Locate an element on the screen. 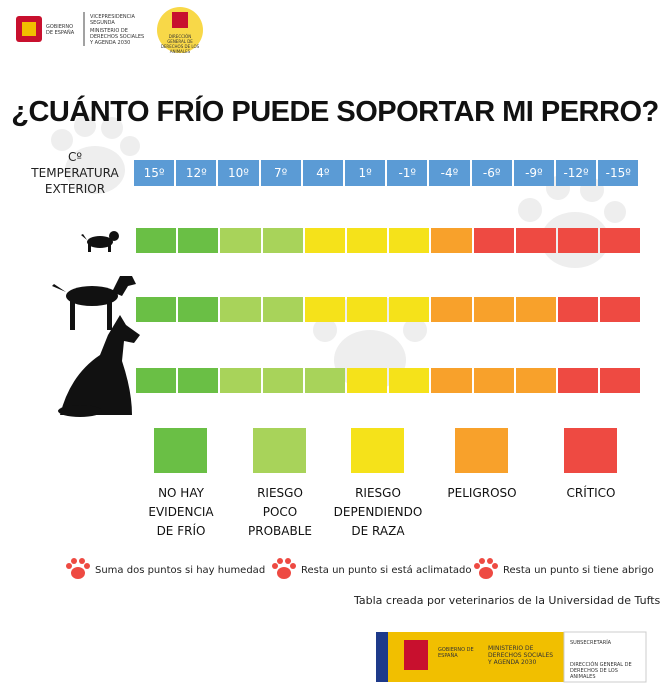 The width and height of the screenshot is (670, 684). header-crest is located at coordinates (29, 29).